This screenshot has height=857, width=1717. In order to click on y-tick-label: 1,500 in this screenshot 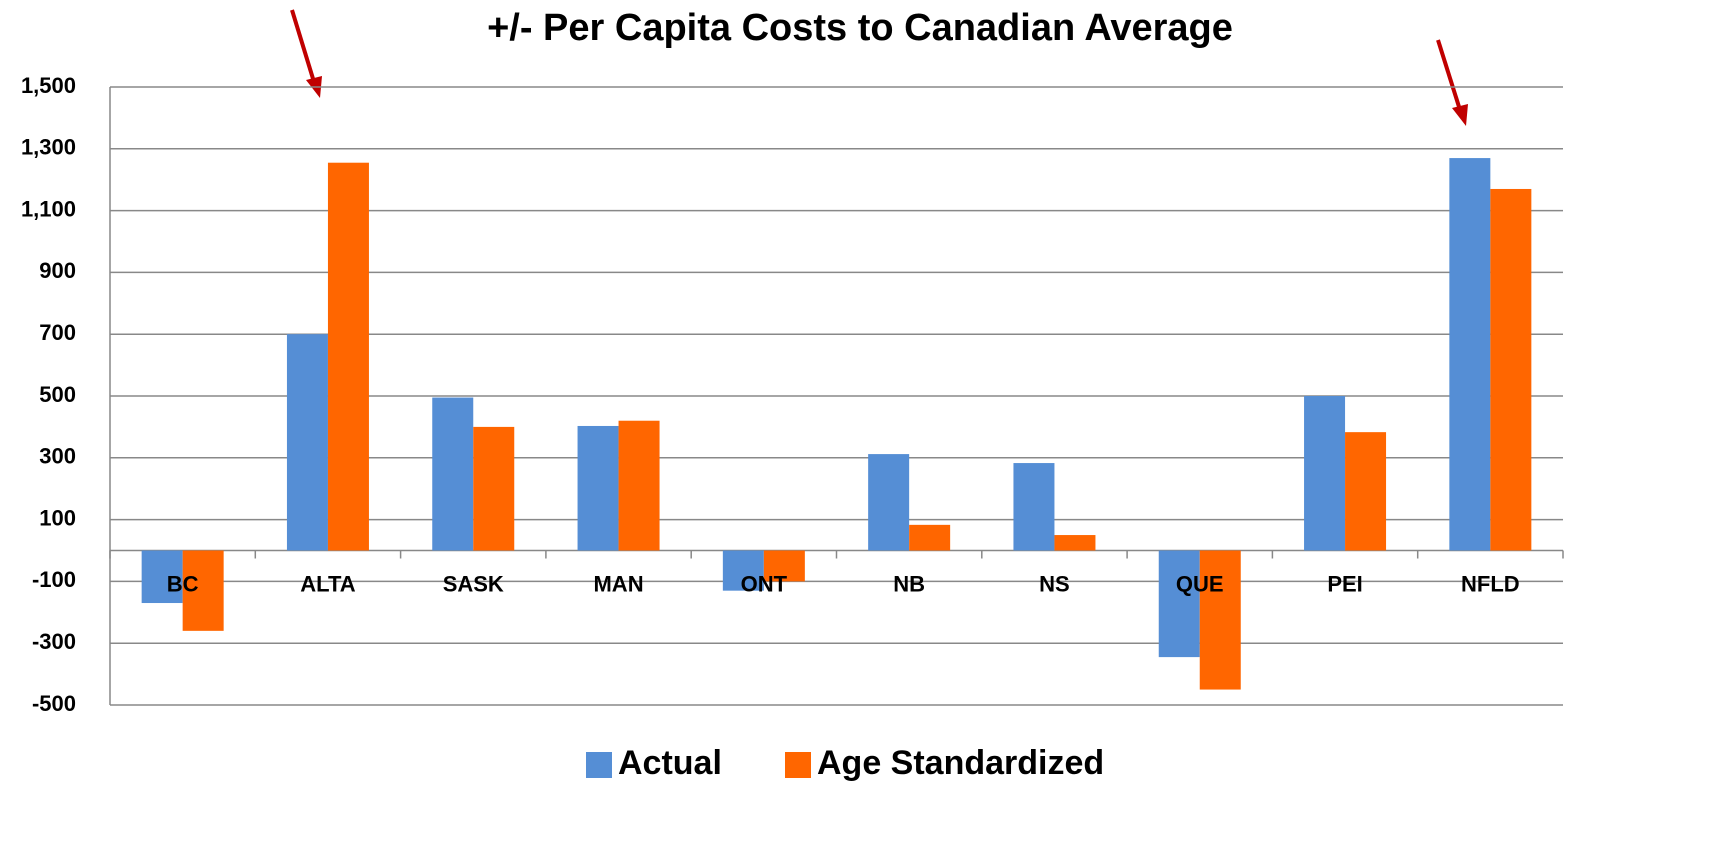, I will do `click(48, 85)`.